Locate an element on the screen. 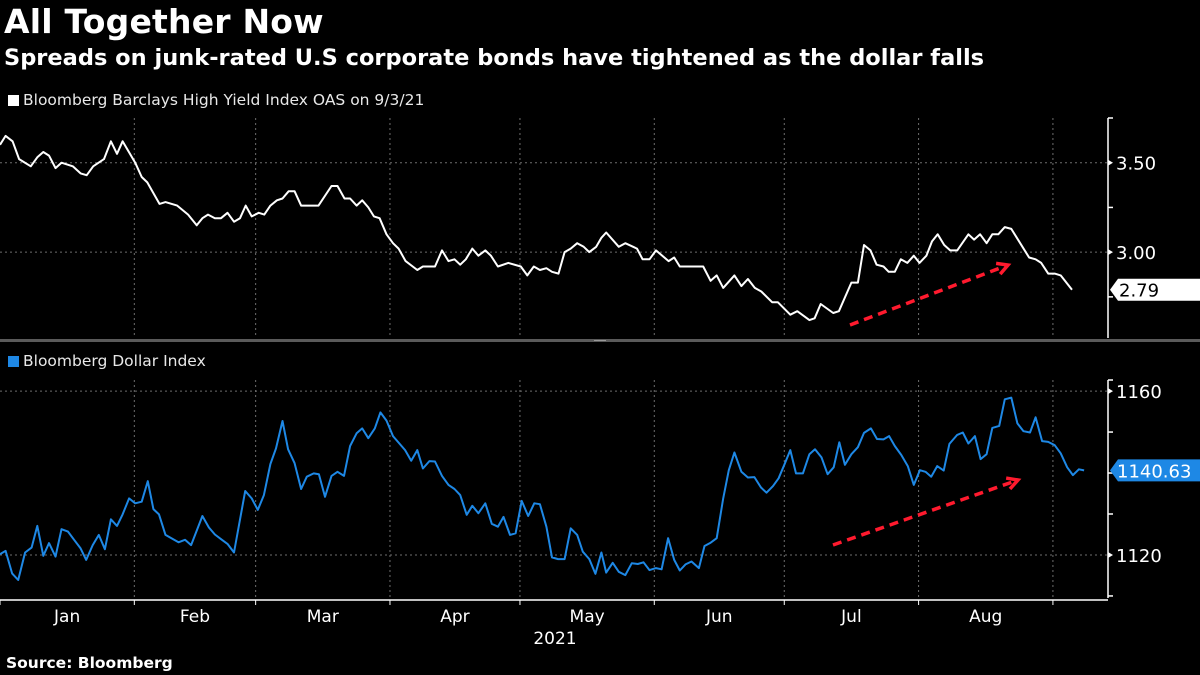  y-tick-label: 1160 is located at coordinates (1139, 392).